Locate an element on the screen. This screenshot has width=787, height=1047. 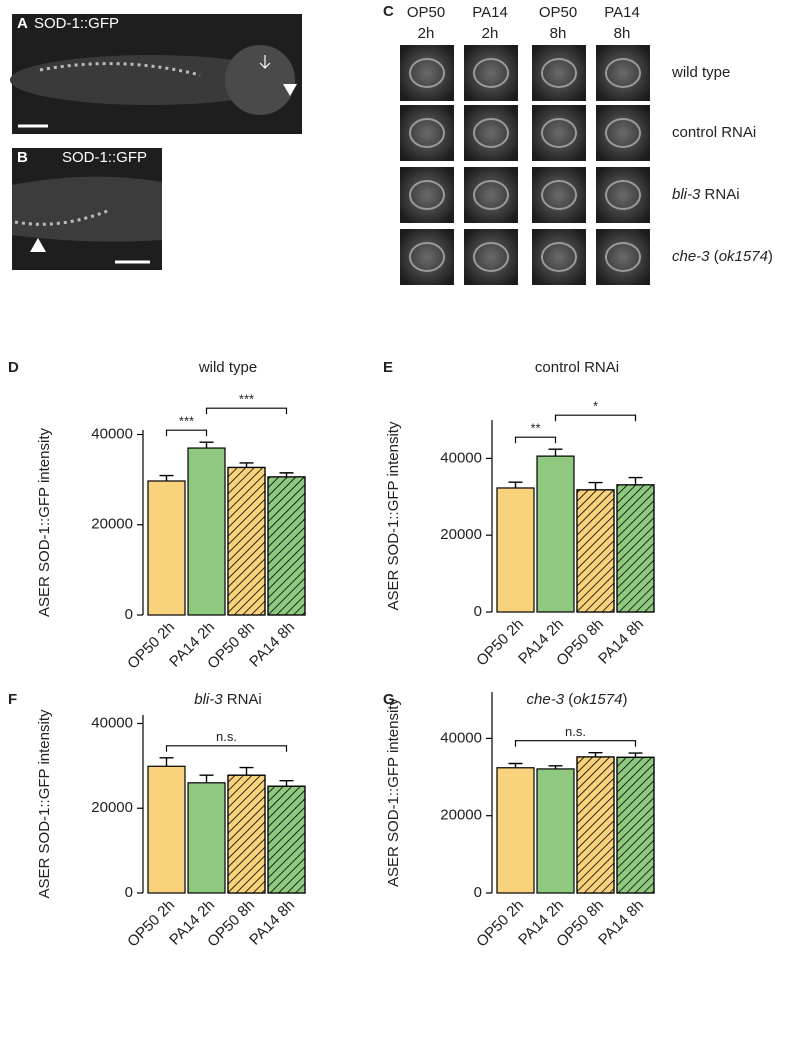
row-label: che-3 (ok1574) is located at coordinates (722, 256).